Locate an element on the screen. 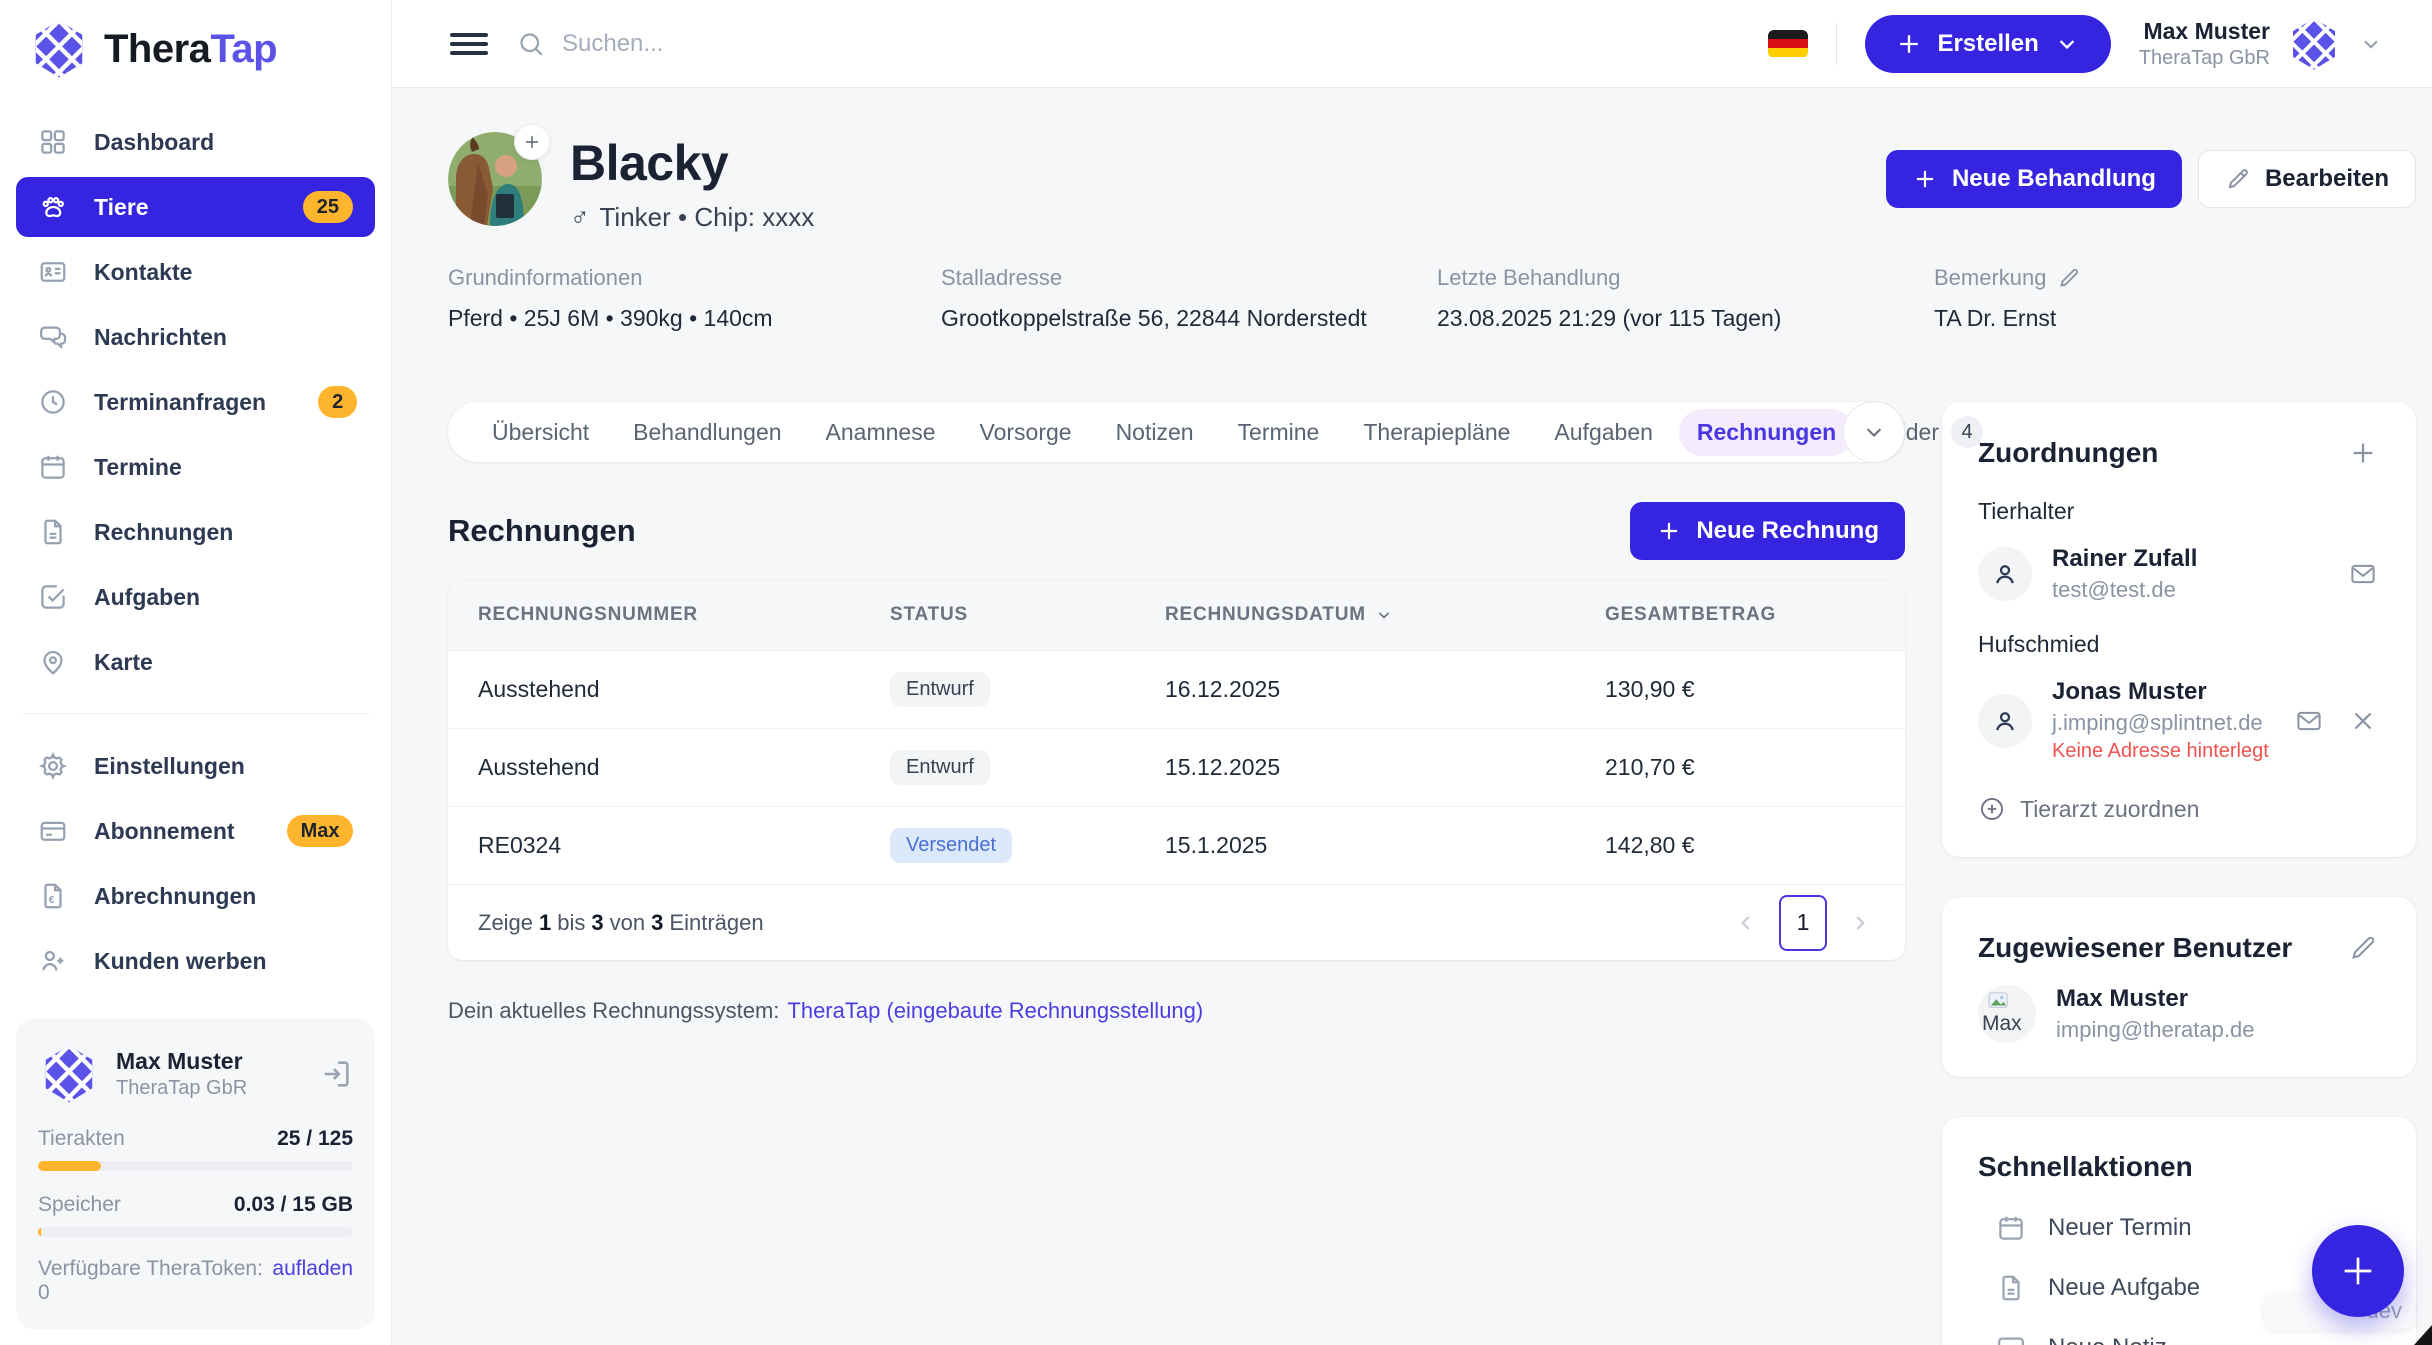 This screenshot has height=1345, width=2432. quick-action-neue-notiz: Neue Notiz is located at coordinates (2072, 1339).